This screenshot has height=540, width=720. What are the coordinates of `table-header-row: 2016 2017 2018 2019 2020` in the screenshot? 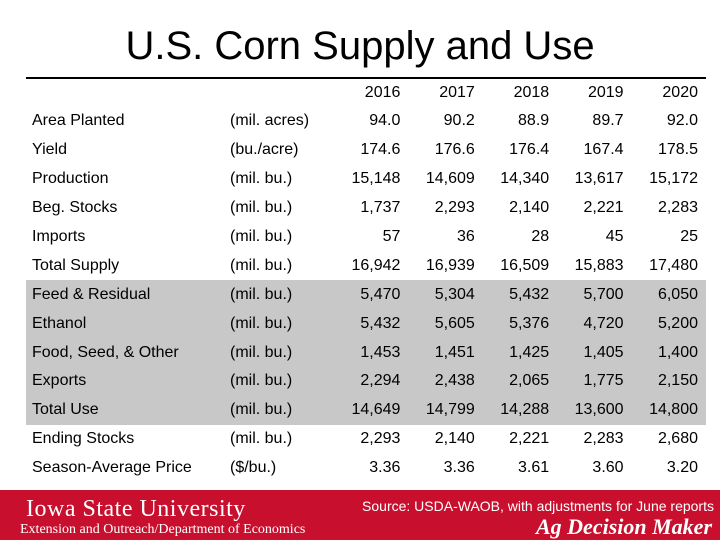 It's located at (366, 93).